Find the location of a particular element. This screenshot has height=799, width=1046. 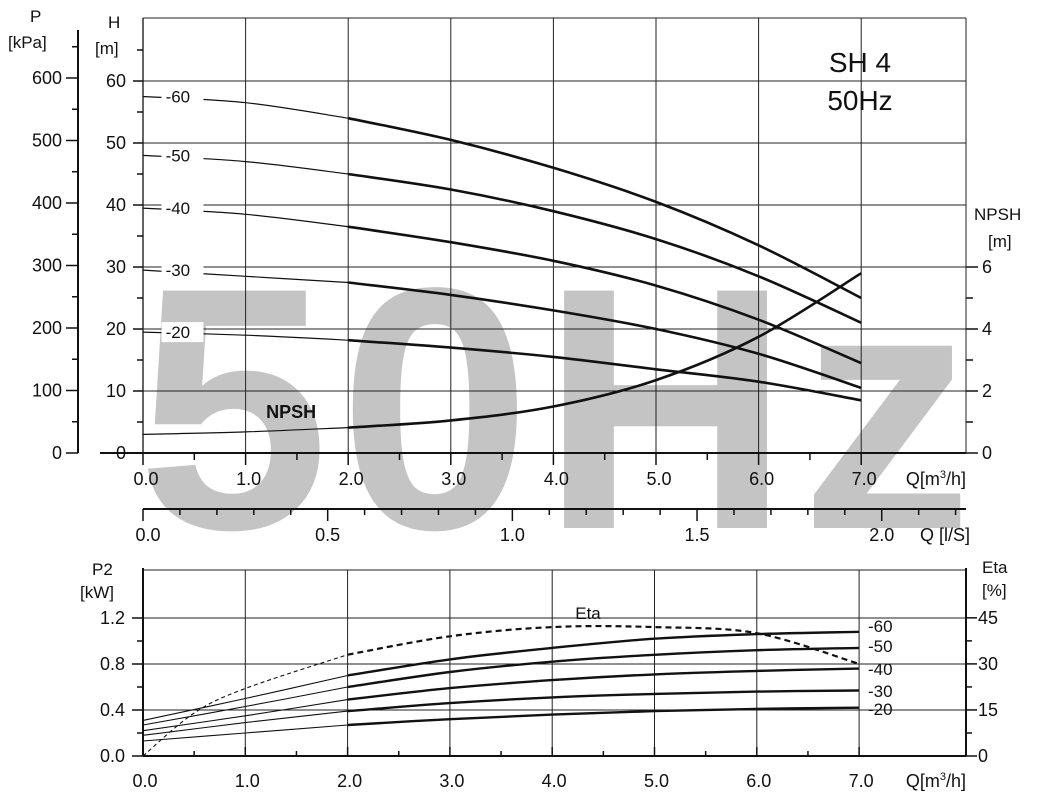

npsh-curve-thin is located at coordinates (245, 431).